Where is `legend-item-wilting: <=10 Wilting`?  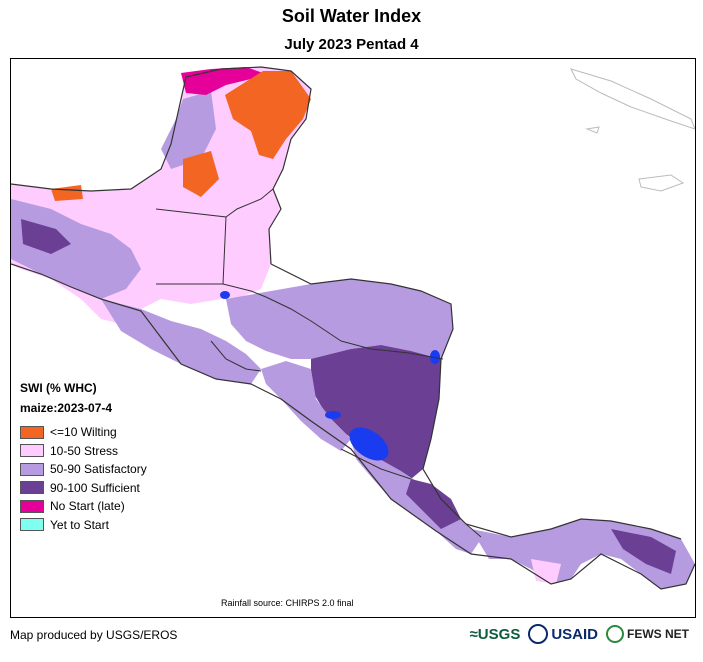 legend-item-wilting: <=10 Wilting is located at coordinates (105, 432).